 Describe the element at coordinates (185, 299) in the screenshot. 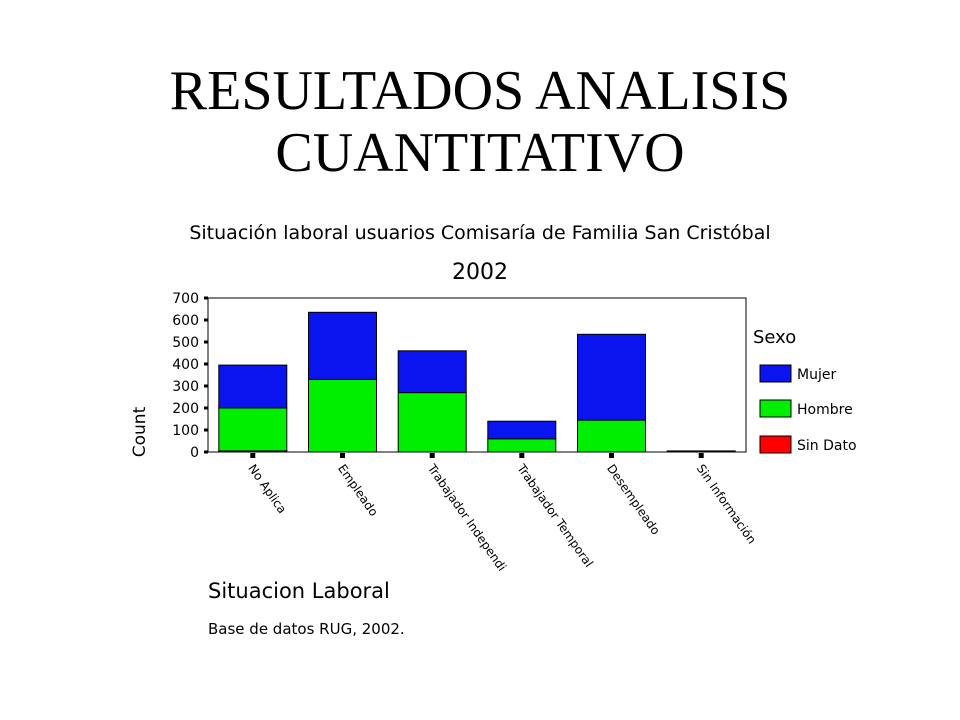

I see `y-tick-label: 700` at that location.